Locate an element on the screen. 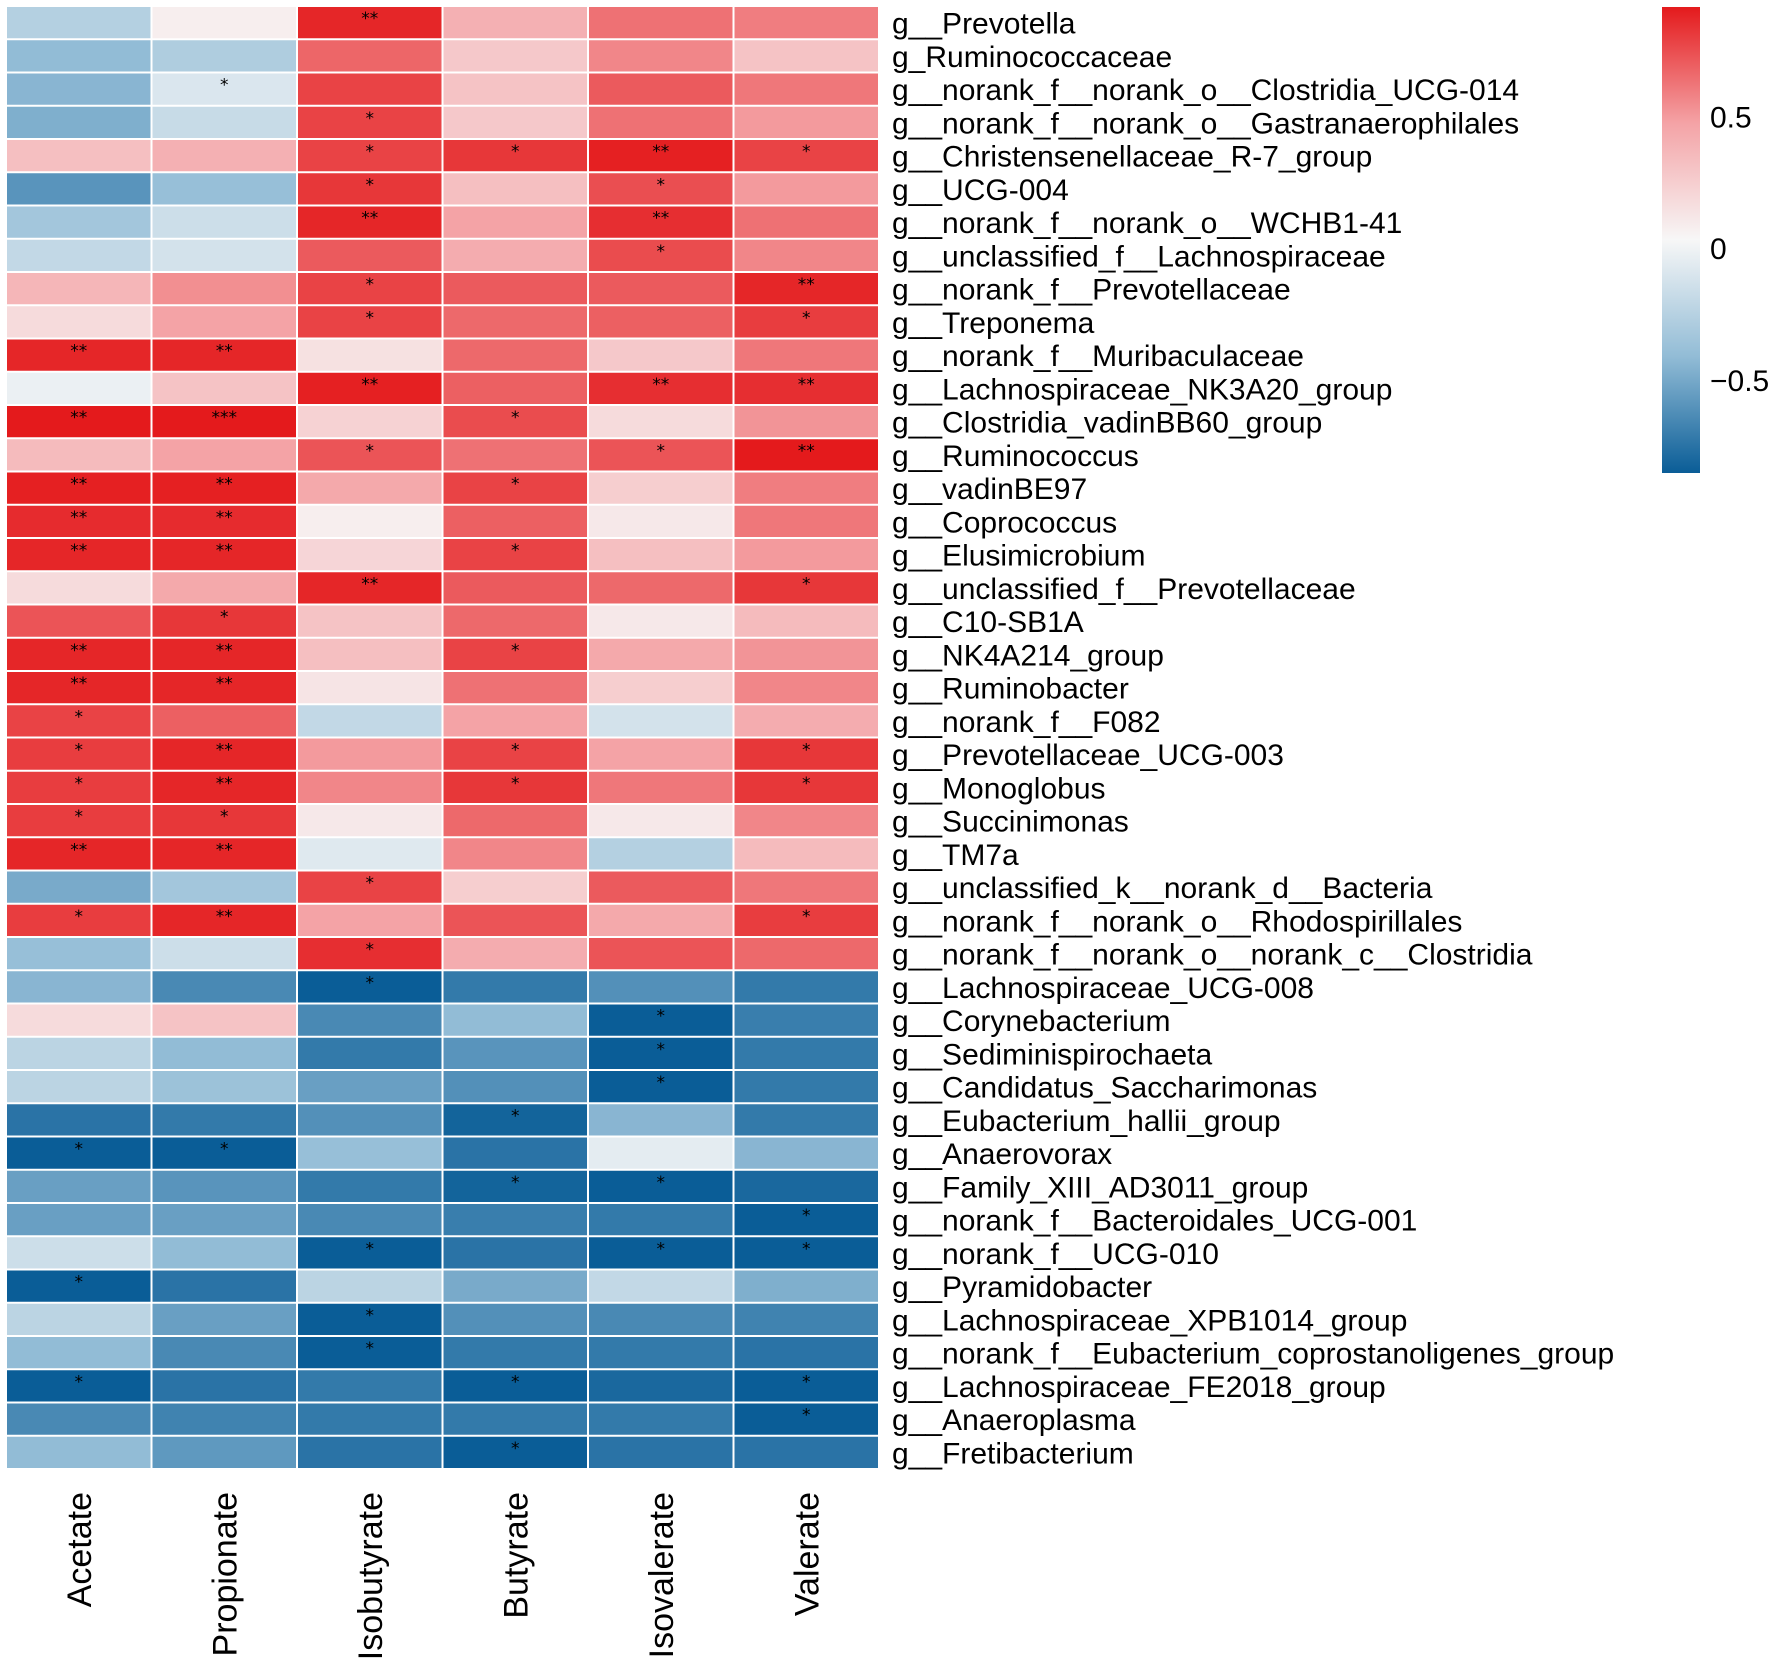 This screenshot has height=1667, width=1771. column-label: Valerate is located at coordinates (807, 1554).